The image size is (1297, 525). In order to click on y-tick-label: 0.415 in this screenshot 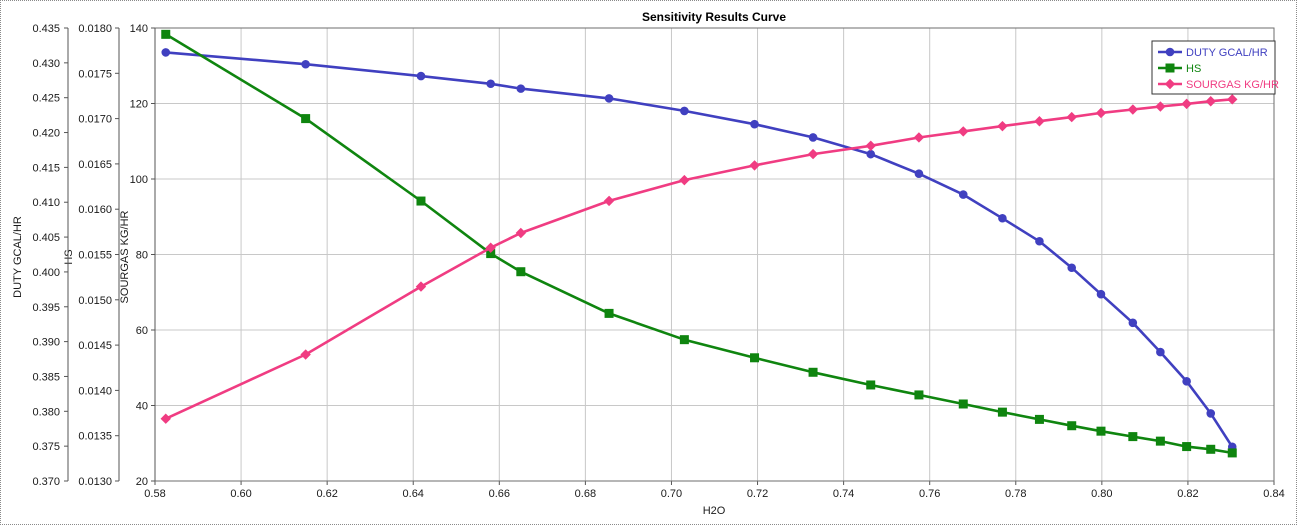, I will do `click(46, 168)`.